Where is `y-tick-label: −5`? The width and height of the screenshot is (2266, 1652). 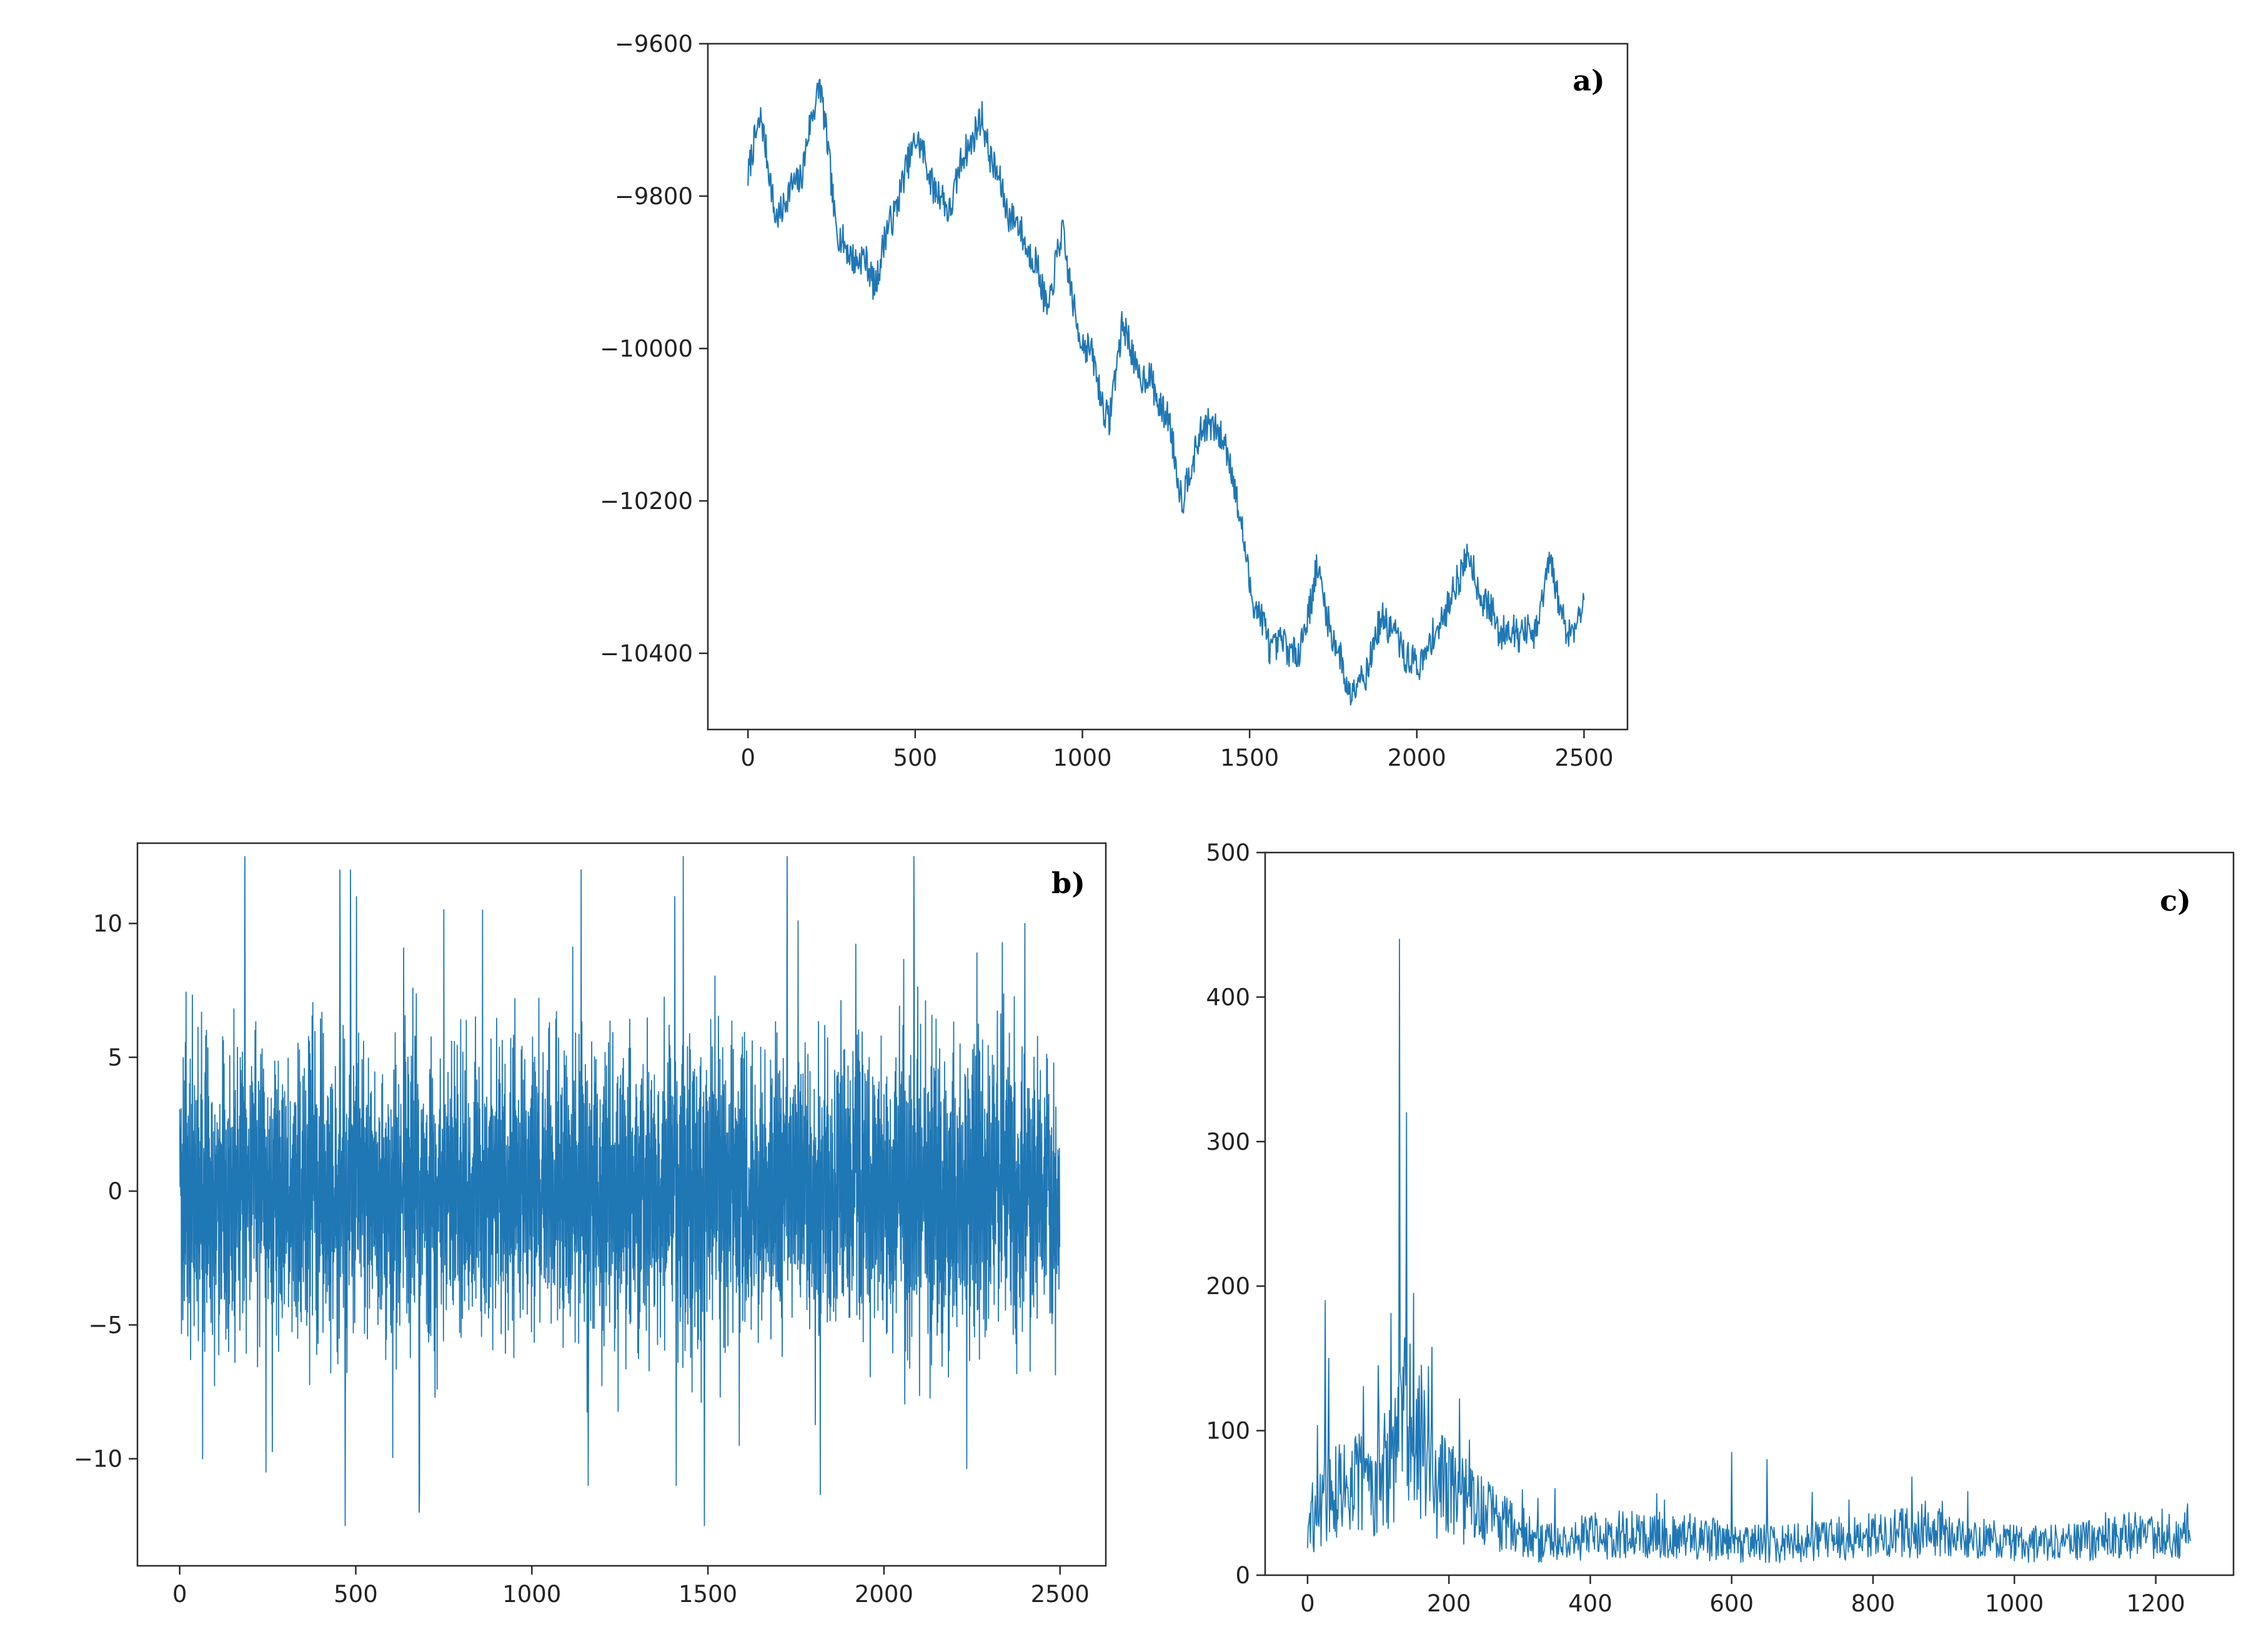 y-tick-label: −5 is located at coordinates (105, 1325).